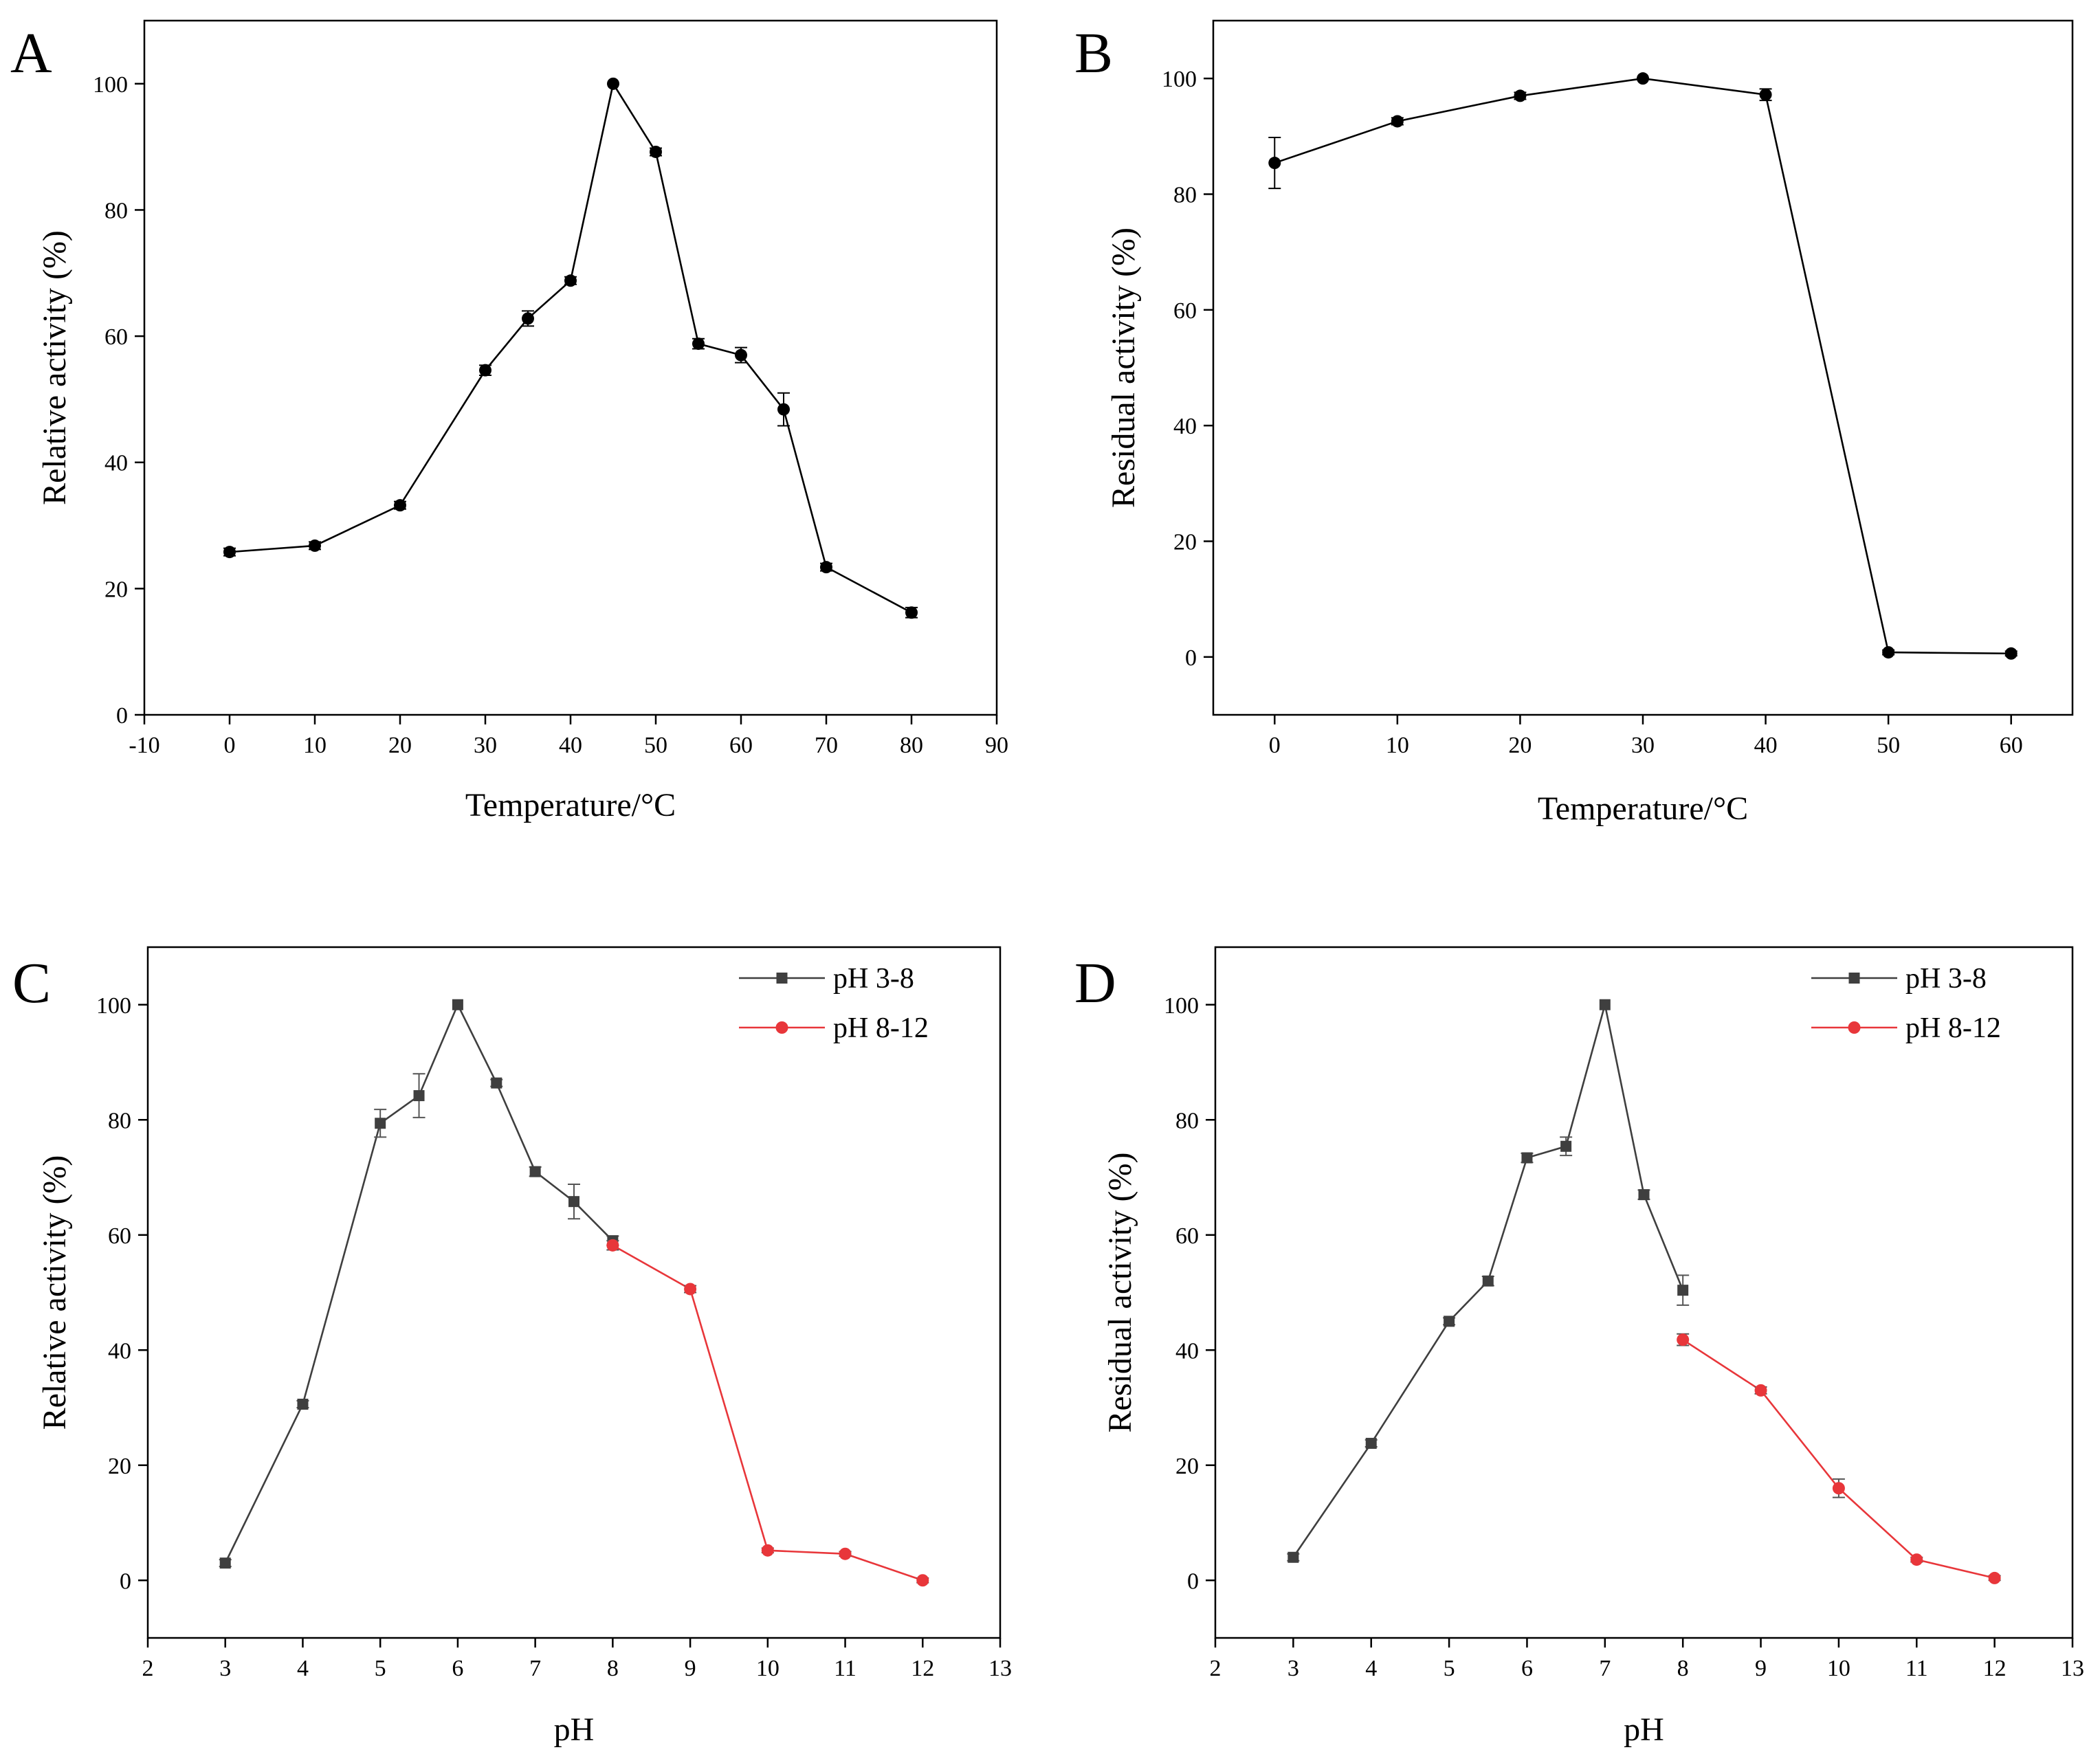 The height and width of the screenshot is (1752, 2100). What do you see at coordinates (230, 745) in the screenshot?
I see `x-tick-label-a: 0` at bounding box center [230, 745].